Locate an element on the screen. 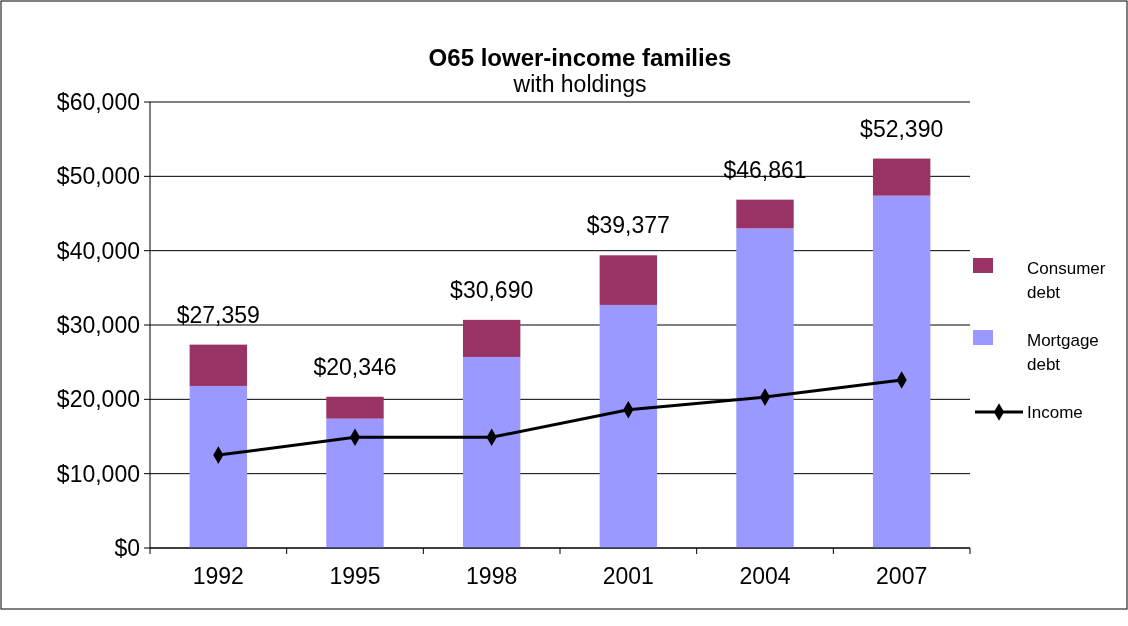  y-tick-label: $40,000 is located at coordinates (98, 250).